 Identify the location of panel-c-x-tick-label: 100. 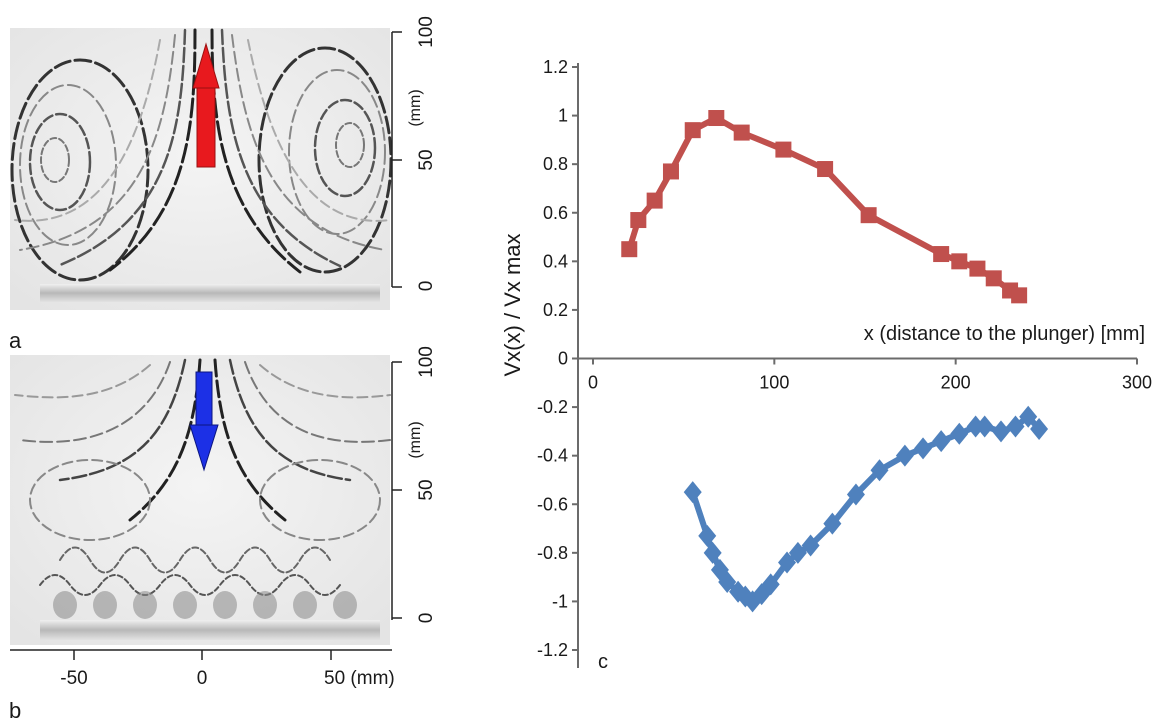
(774, 383).